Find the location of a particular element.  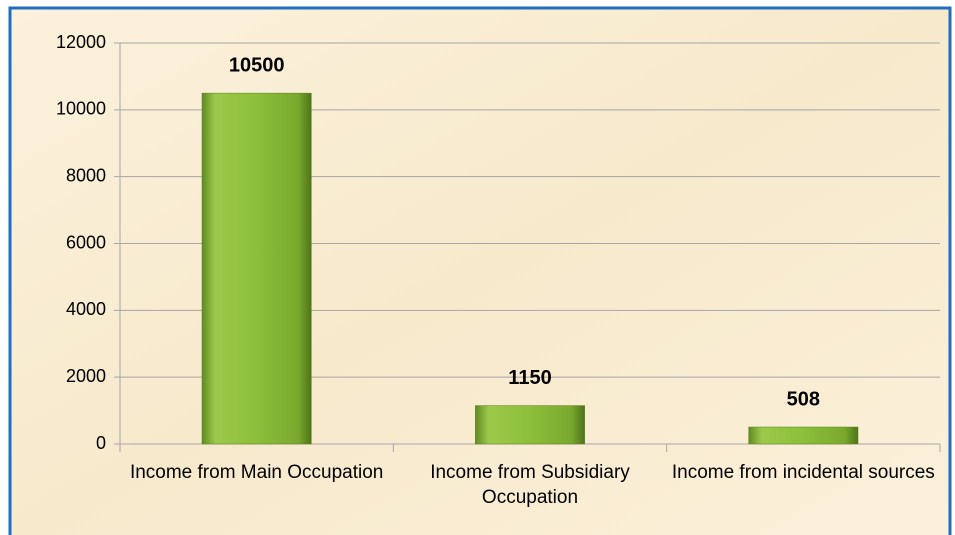

y-tick-label: 6000 is located at coordinates (86, 242).